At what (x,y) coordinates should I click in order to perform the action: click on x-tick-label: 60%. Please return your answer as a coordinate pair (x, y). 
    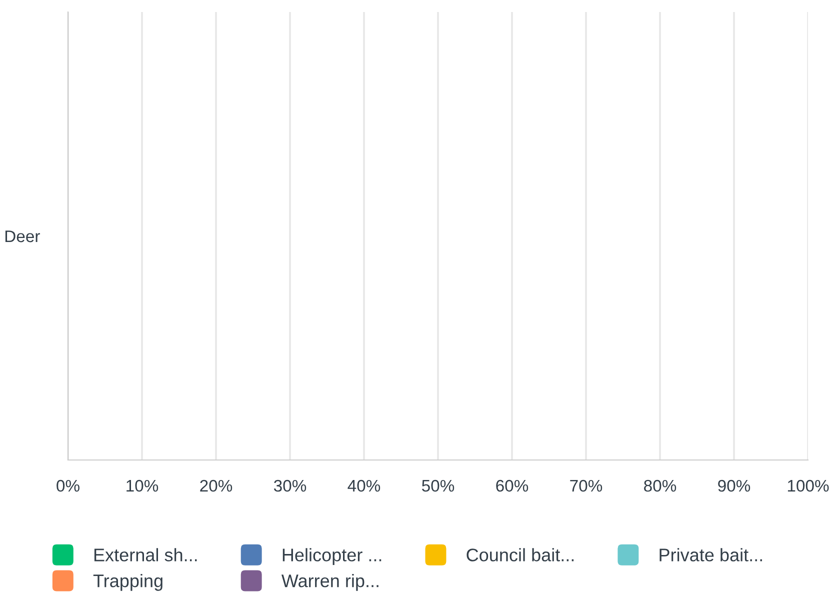
    Looking at the image, I should click on (512, 486).